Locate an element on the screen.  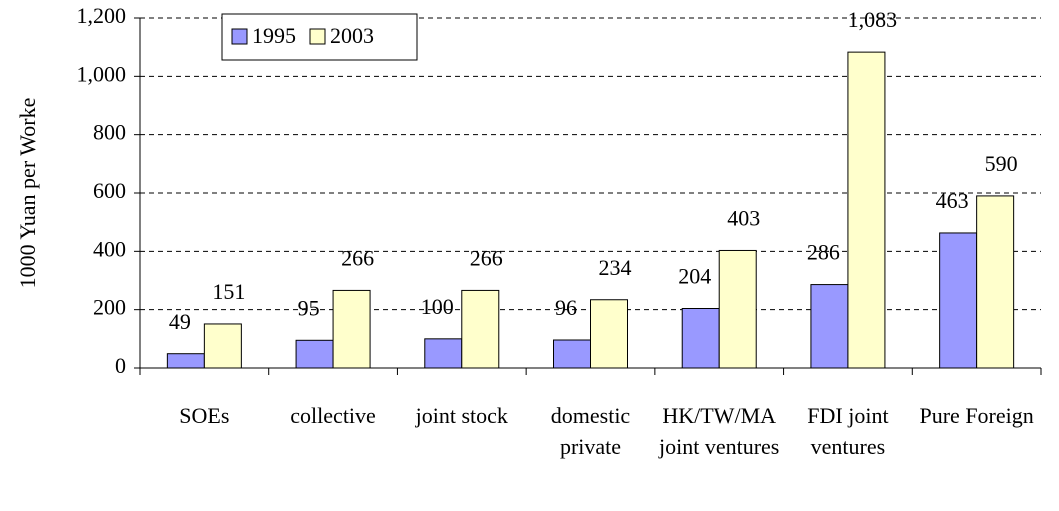
x-tick-label: domestic private is located at coordinates (590, 431).